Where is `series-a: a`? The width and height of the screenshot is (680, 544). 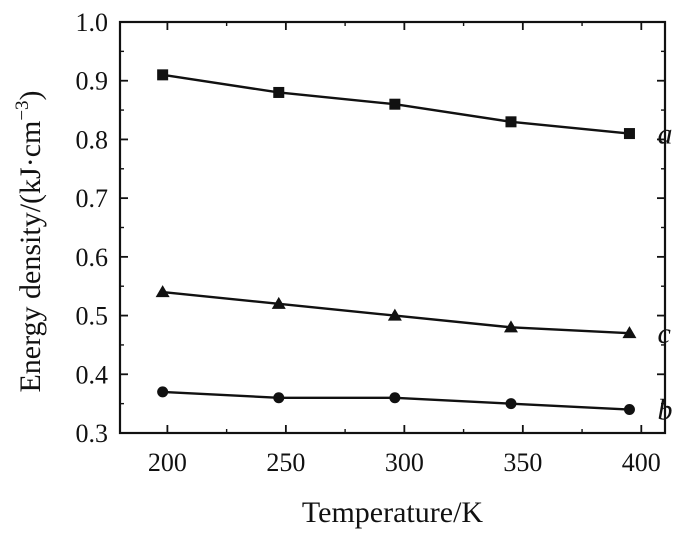
series-a: a is located at coordinates (414, 110).